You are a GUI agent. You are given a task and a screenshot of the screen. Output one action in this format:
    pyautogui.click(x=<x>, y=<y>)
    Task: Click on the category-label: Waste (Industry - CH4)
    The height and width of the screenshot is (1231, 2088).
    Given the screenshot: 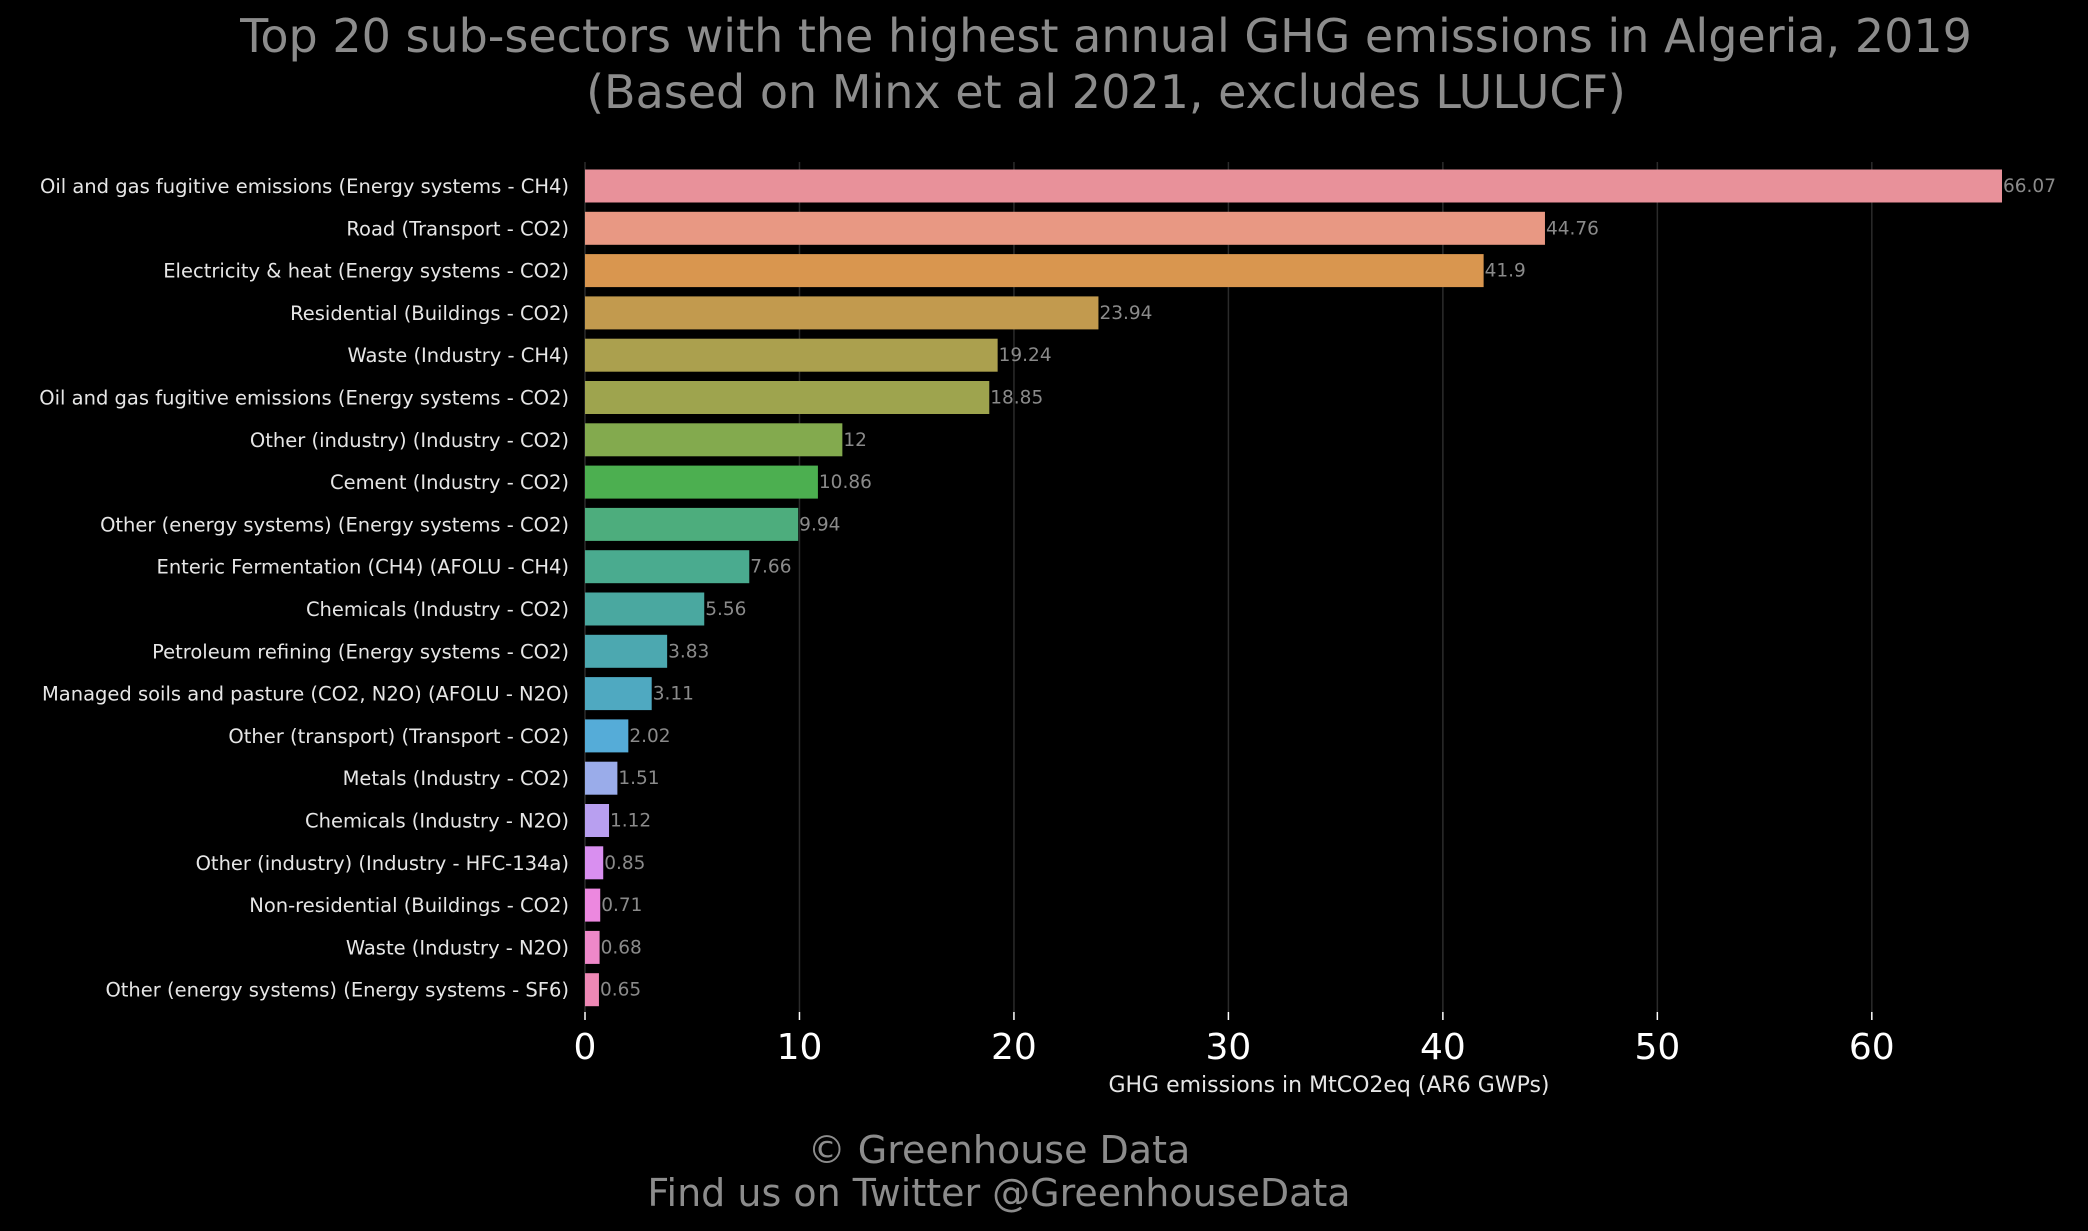 What is the action you would take?
    pyautogui.click(x=458, y=355)
    